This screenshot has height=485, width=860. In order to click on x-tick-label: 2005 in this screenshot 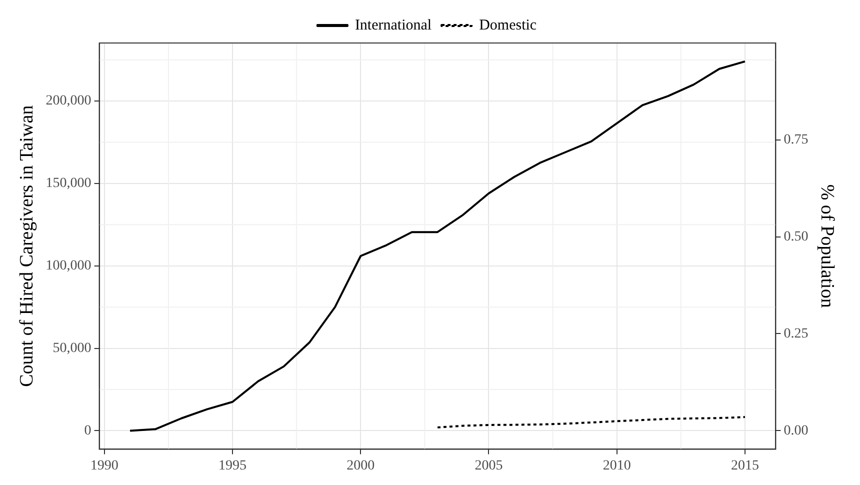, I will do `click(488, 466)`.